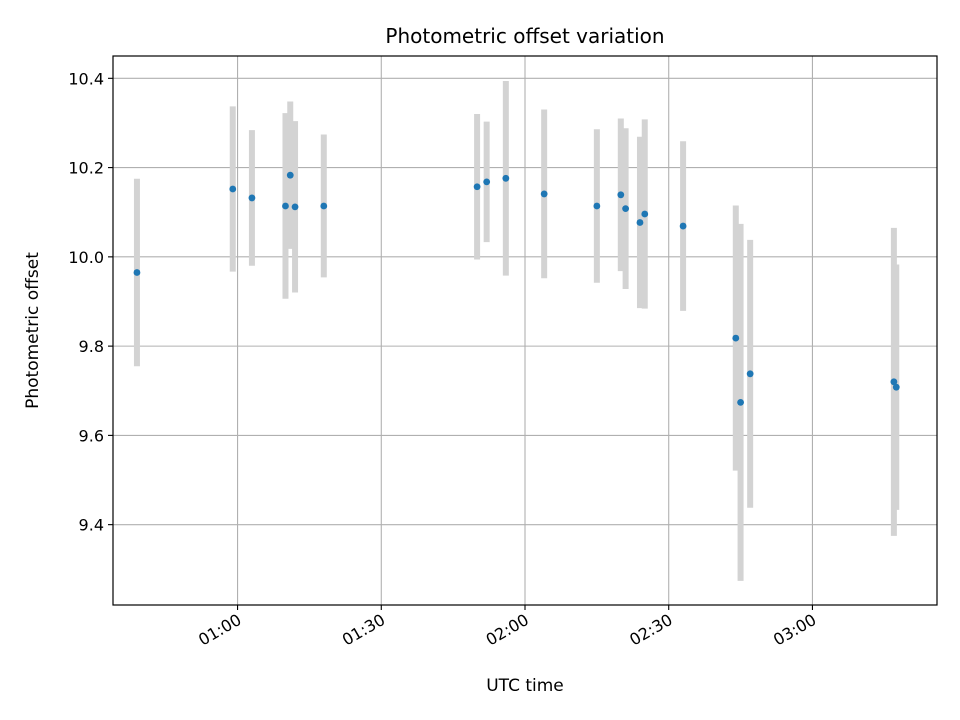  What do you see at coordinates (524, 36) in the screenshot?
I see `chart-title: Photometric offset variation` at bounding box center [524, 36].